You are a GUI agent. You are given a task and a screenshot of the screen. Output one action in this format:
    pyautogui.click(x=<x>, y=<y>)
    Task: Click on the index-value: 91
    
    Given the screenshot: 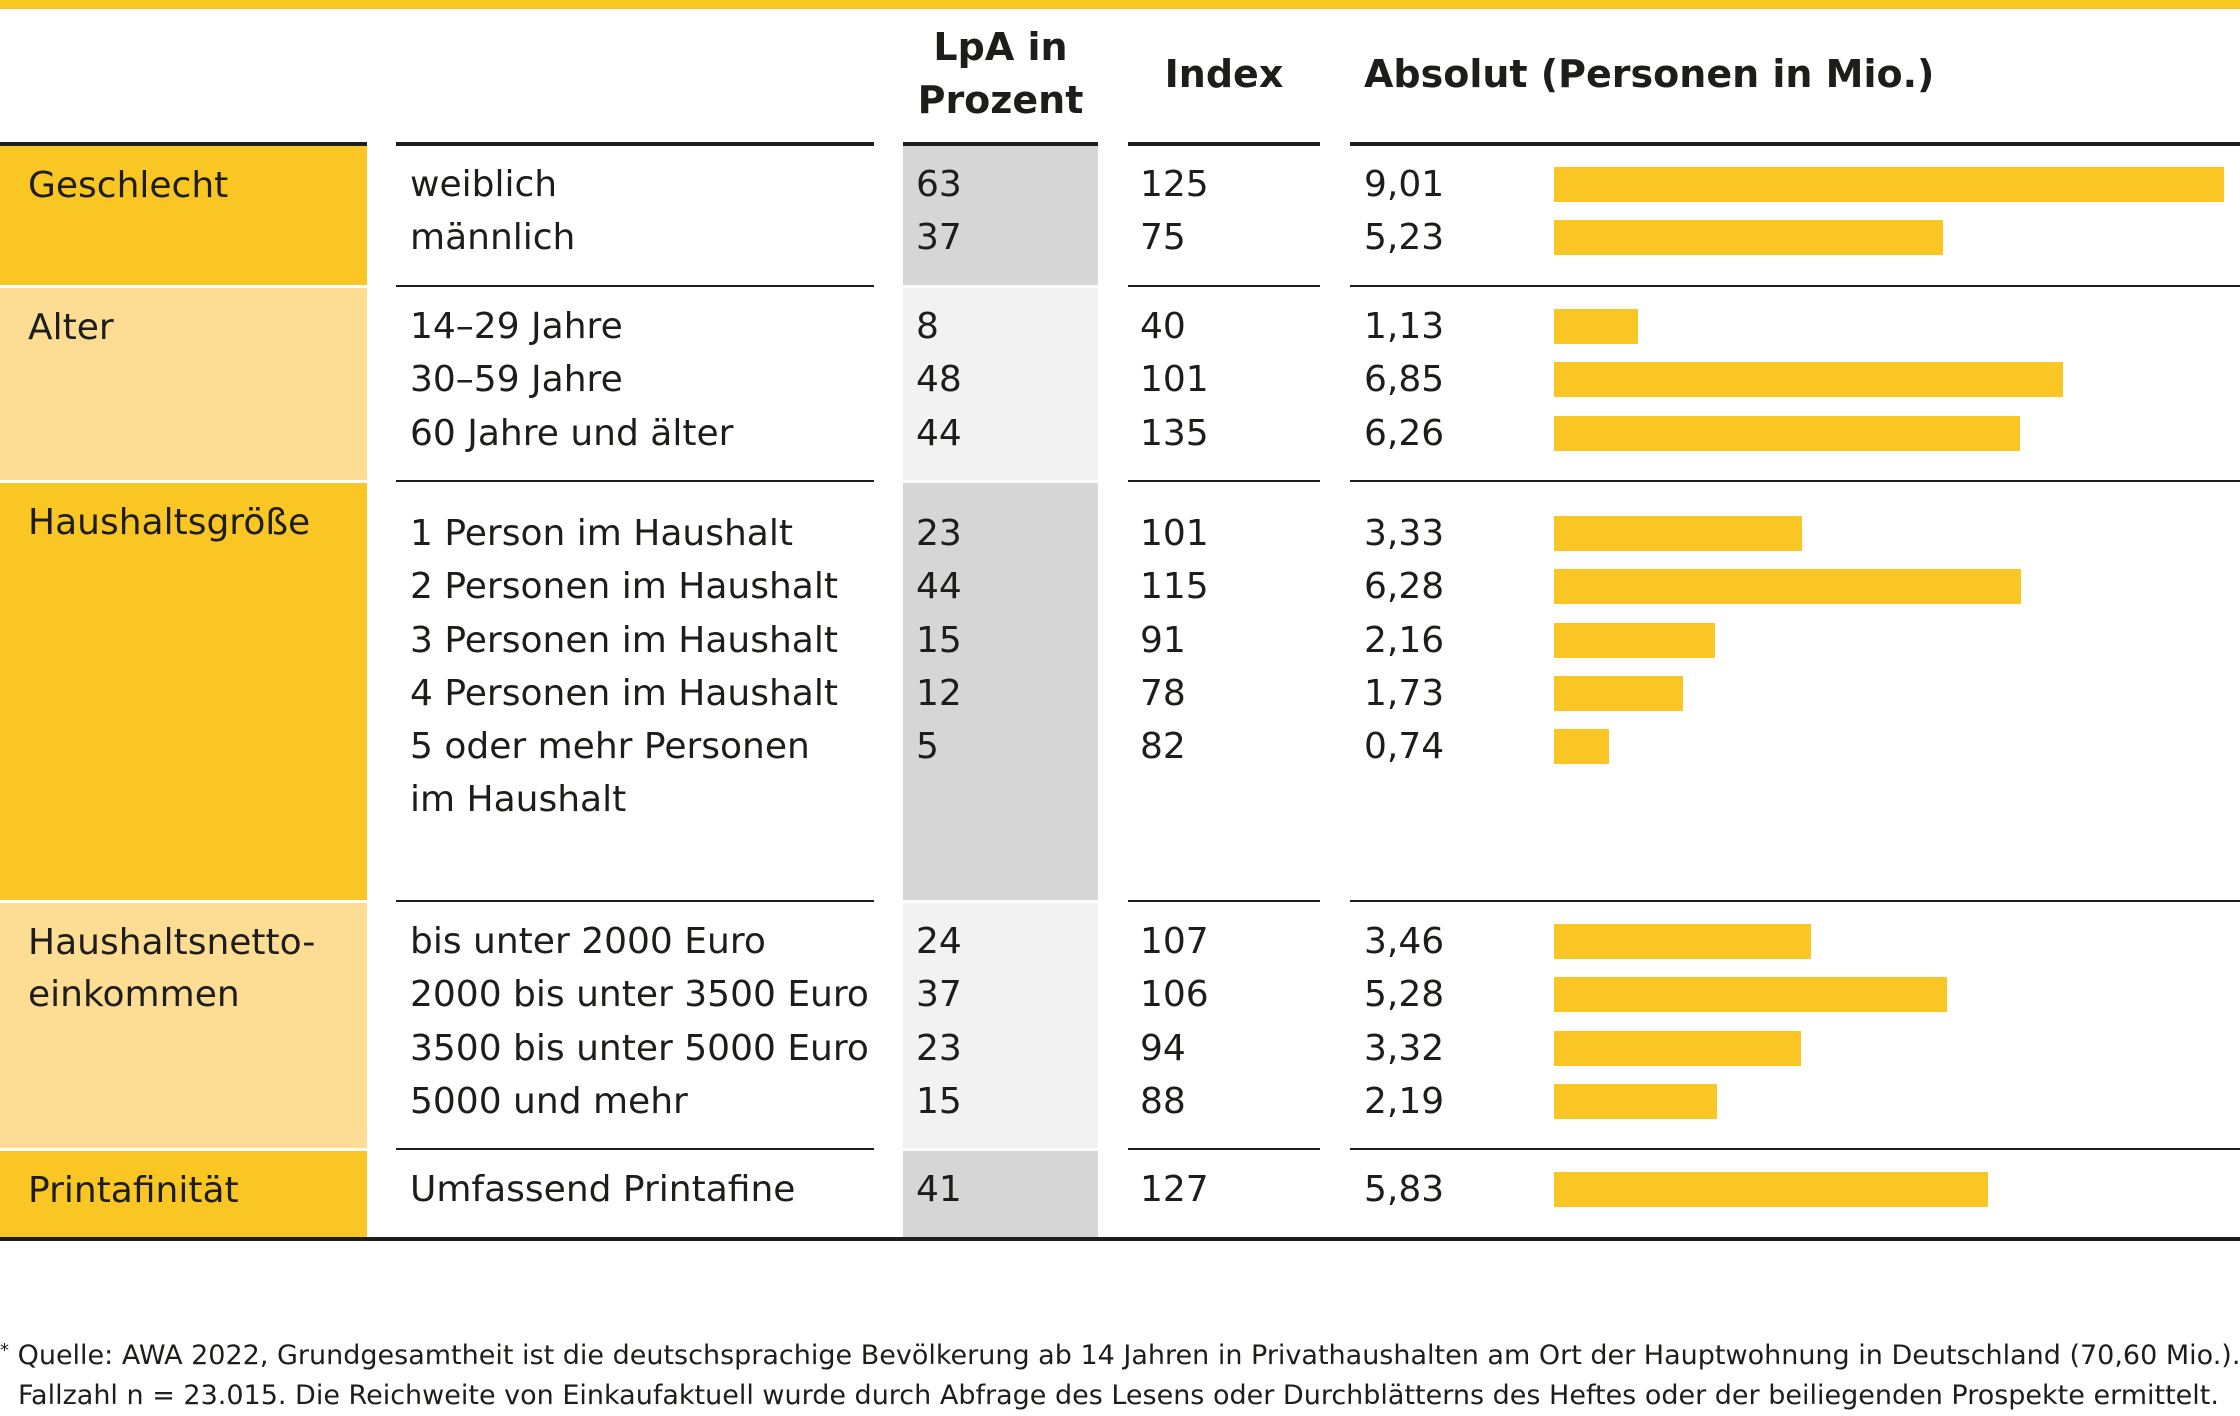 What is the action you would take?
    pyautogui.click(x=1163, y=640)
    